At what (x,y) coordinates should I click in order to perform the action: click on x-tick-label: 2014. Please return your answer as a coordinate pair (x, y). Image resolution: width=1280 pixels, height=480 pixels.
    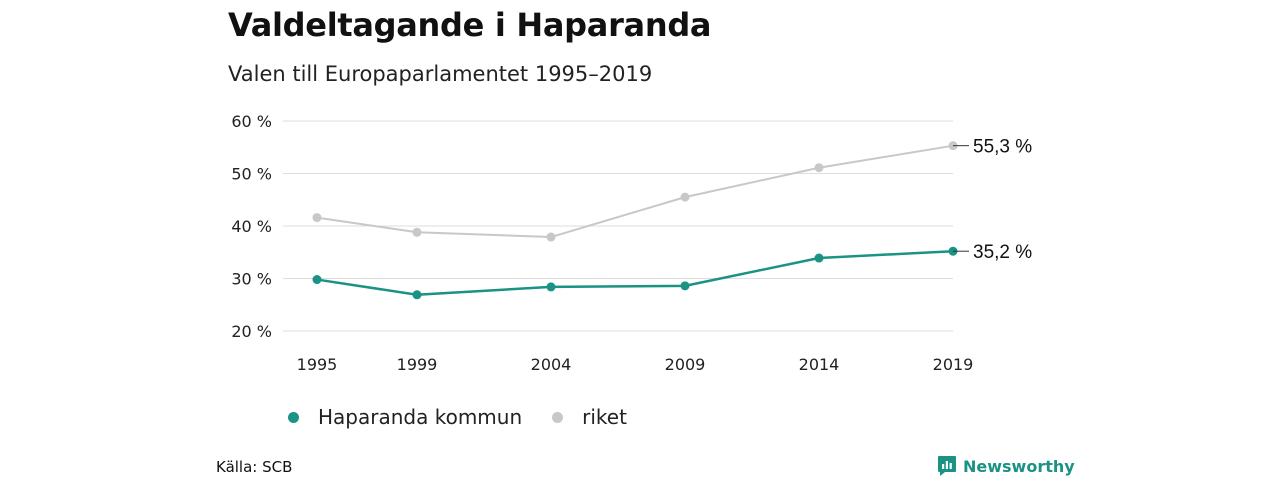
    Looking at the image, I should click on (819, 364).